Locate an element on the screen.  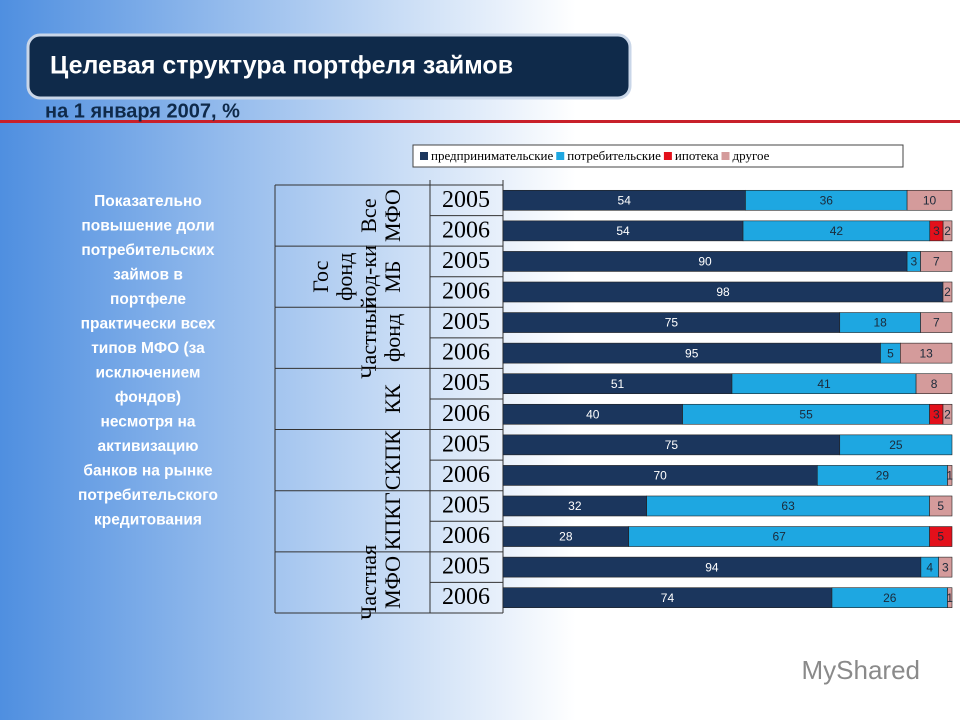
data-label: 94 is located at coordinates (712, 567).